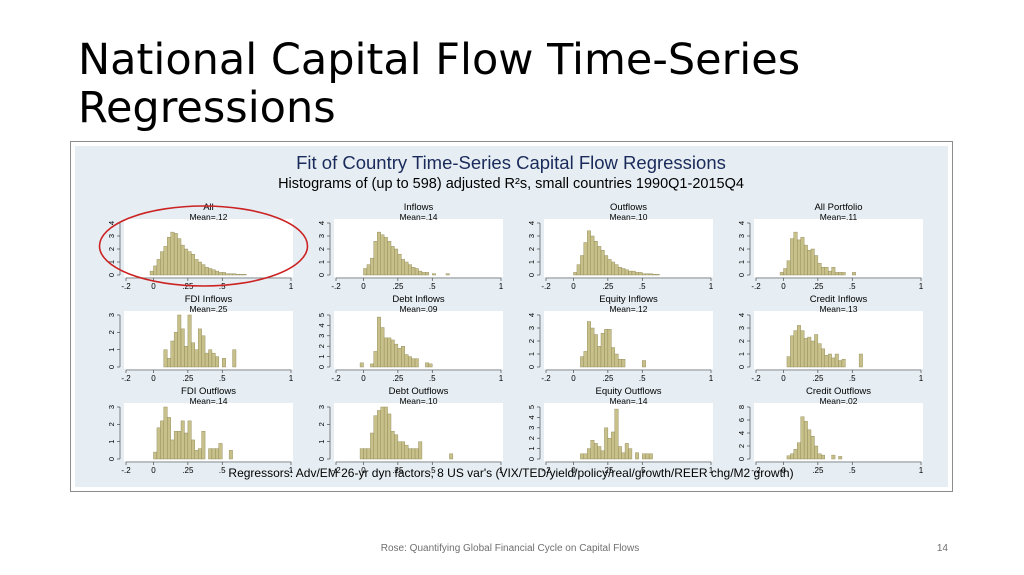 The width and height of the screenshot is (1024, 575). Describe the element at coordinates (838, 432) in the screenshot. I see `plot-region` at that location.